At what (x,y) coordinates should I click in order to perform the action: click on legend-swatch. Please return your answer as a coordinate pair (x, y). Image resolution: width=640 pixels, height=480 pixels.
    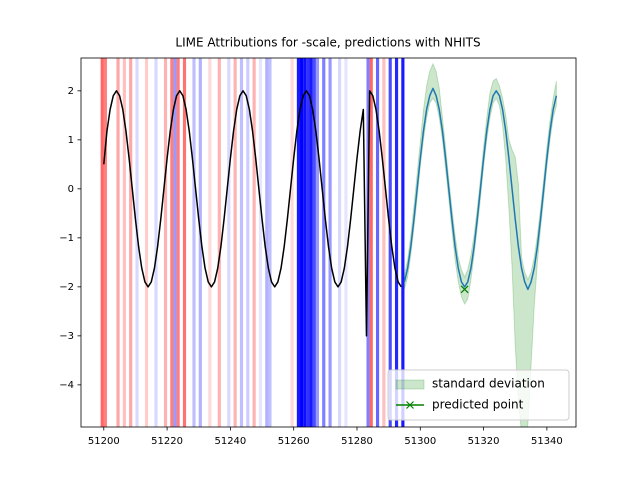
    Looking at the image, I should click on (410, 384).